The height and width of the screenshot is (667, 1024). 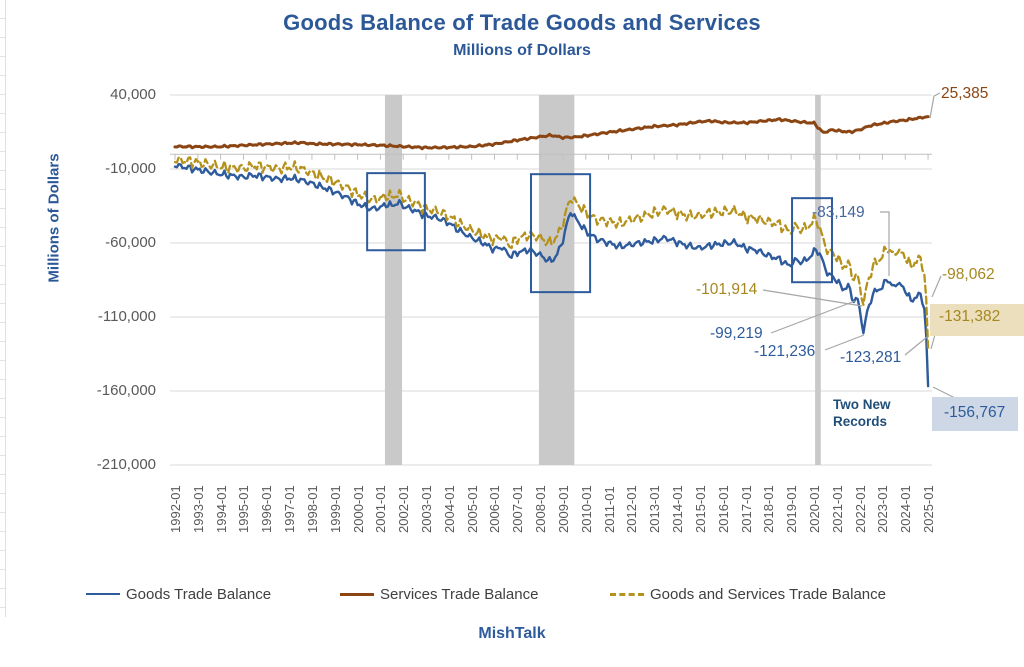 What do you see at coordinates (814, 509) in the screenshot?
I see `x-tick-label: 2020-01` at bounding box center [814, 509].